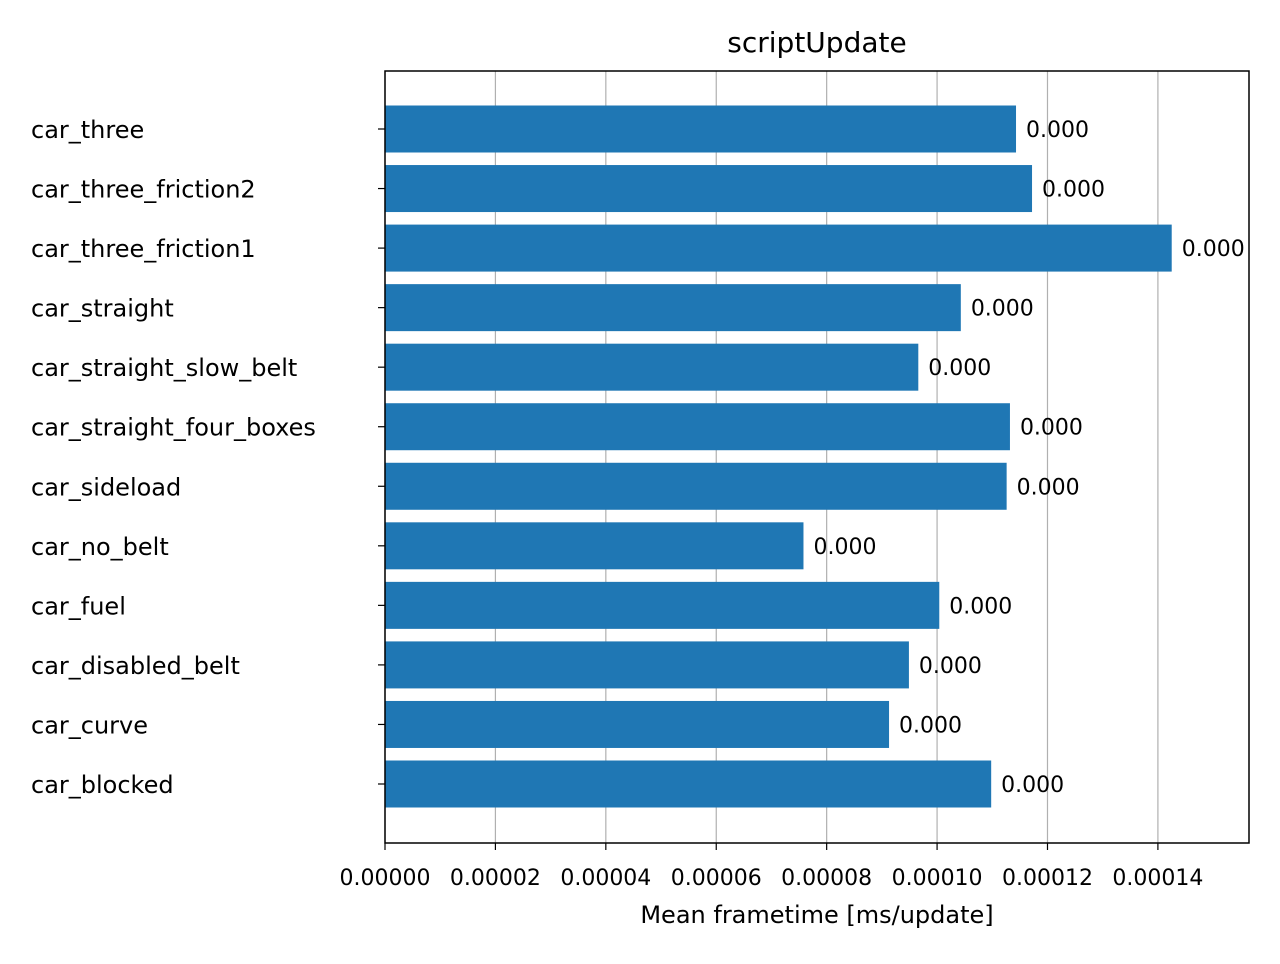  Describe the element at coordinates (495, 878) in the screenshot. I see `x-tick-label: 0.00002` at that location.